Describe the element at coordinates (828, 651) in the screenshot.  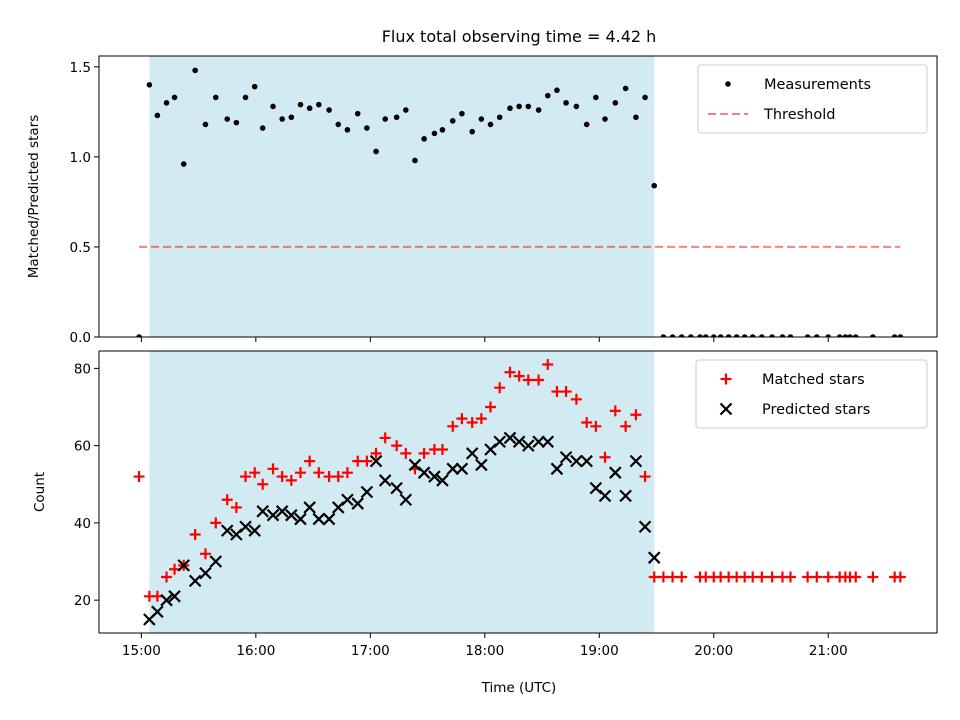
I see `x-tick-label: 21:00` at that location.